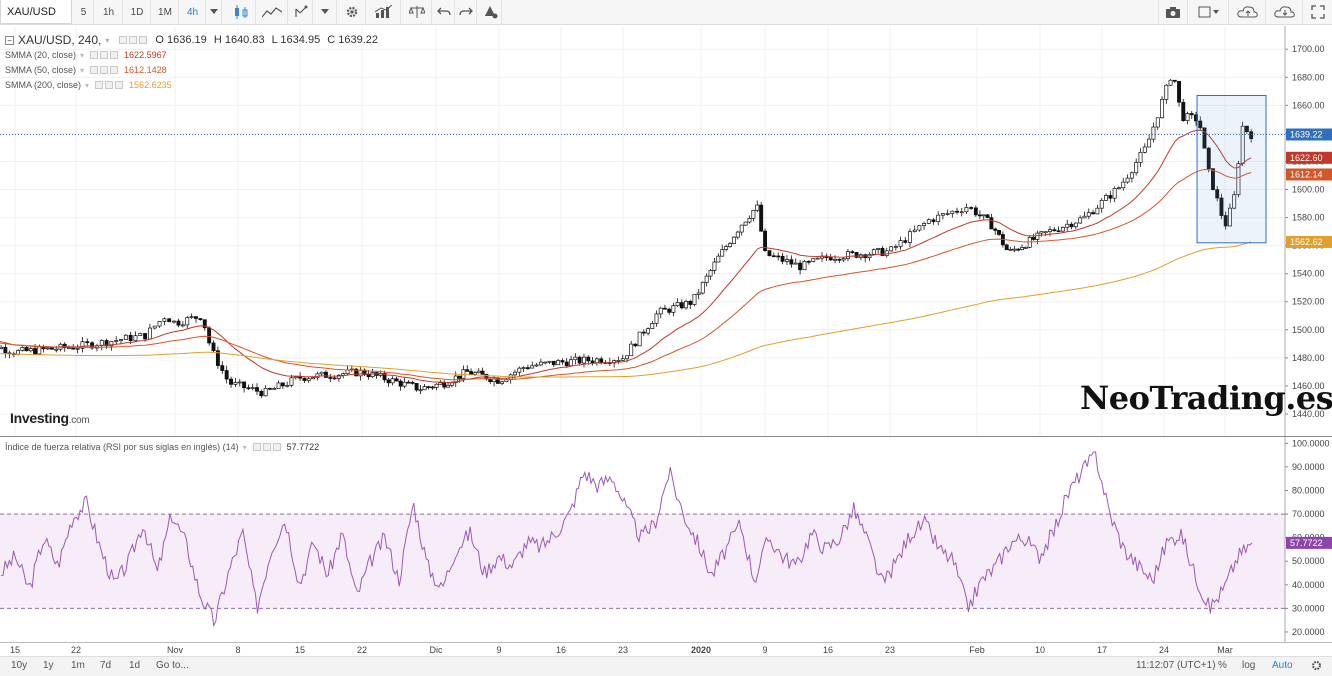 The height and width of the screenshot is (676, 1332). What do you see at coordinates (181, 40) in the screenshot?
I see `open-value: O 1636.19` at bounding box center [181, 40].